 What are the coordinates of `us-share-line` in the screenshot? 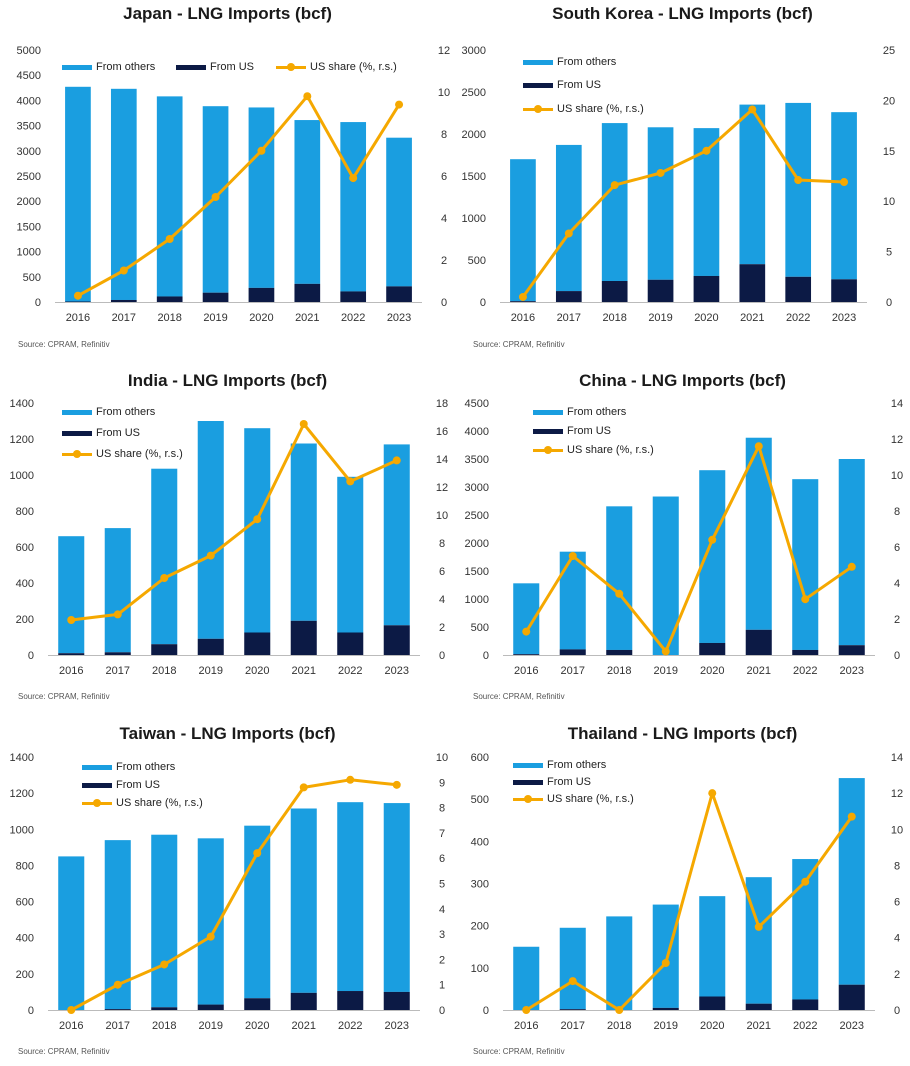 It's located at (683, 203).